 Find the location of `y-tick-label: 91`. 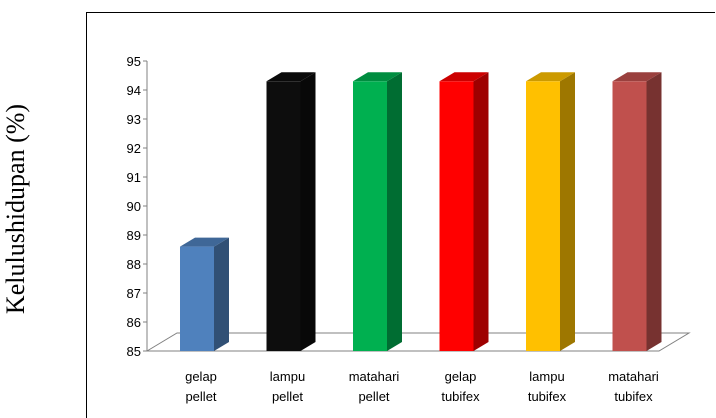

y-tick-label: 91 is located at coordinates (134, 177).